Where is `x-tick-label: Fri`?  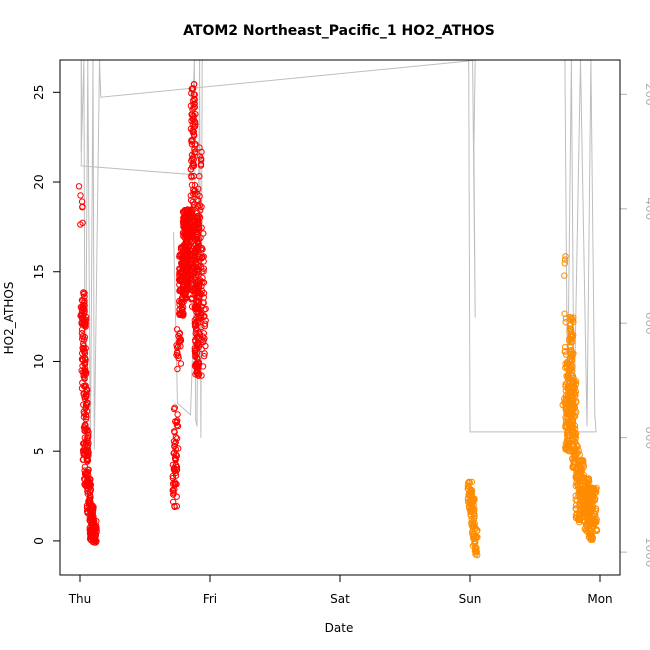
x-tick-label: Fri is located at coordinates (210, 599).